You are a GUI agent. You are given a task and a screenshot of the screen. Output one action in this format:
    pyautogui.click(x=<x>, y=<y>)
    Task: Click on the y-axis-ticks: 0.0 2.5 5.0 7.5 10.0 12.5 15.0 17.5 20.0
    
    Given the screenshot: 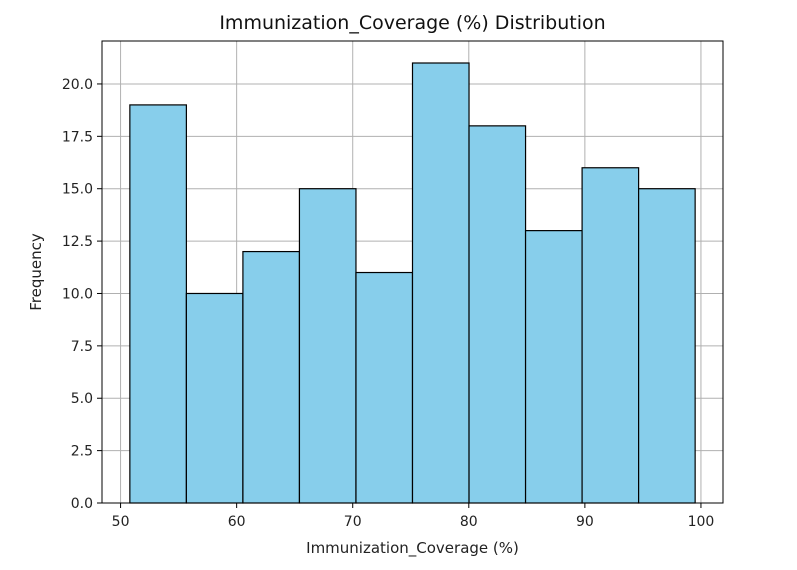 What is the action you would take?
    pyautogui.click(x=82, y=294)
    